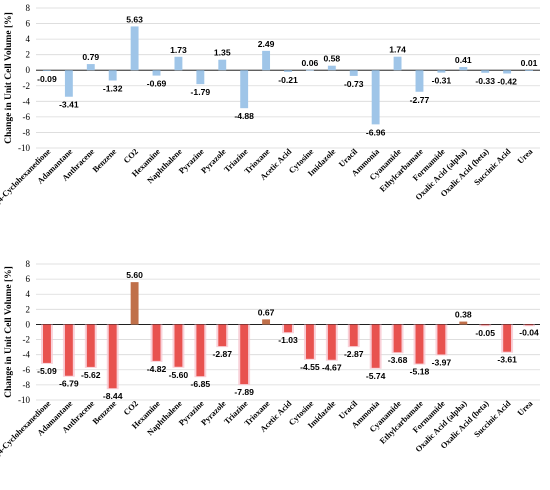 The image size is (550, 490). What do you see at coordinates (9, 78) in the screenshot?
I see `top-y-axis-title: Change in Unit Cell Volume [%]` at bounding box center [9, 78].